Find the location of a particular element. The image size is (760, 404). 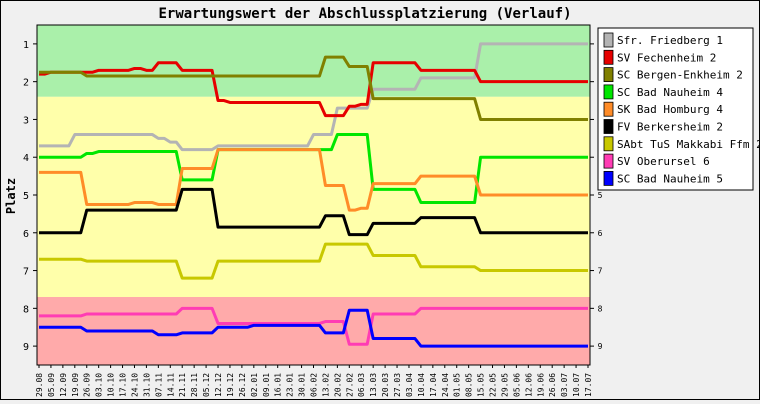

x-tick-label: 03.07 is located at coordinates (564, 385).